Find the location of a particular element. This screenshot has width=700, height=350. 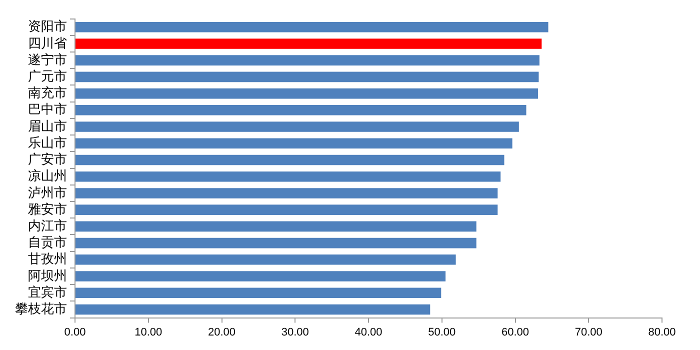

y-tick-label: 四川省 is located at coordinates (47, 42).